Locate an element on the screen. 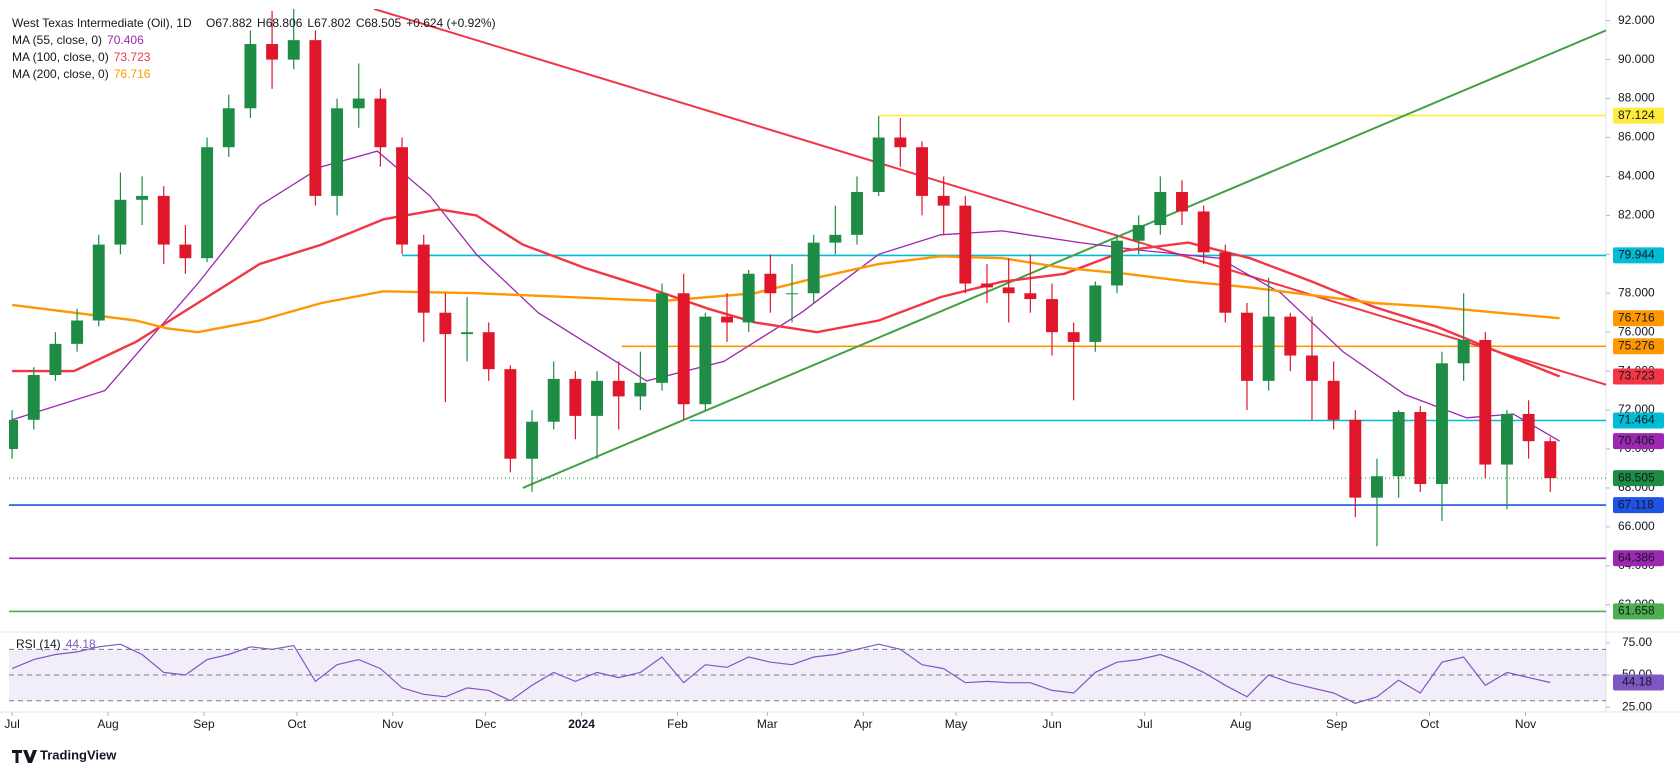 The height and width of the screenshot is (773, 1679). x-tick-label: Dec is located at coordinates (485, 724).